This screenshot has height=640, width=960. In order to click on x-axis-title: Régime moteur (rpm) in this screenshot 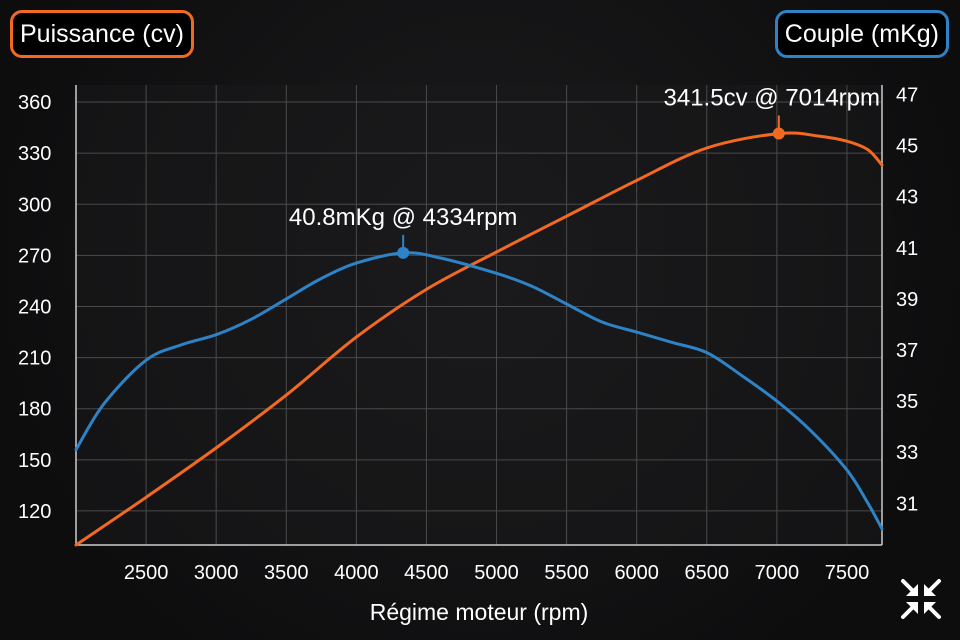, I will do `click(479, 612)`.